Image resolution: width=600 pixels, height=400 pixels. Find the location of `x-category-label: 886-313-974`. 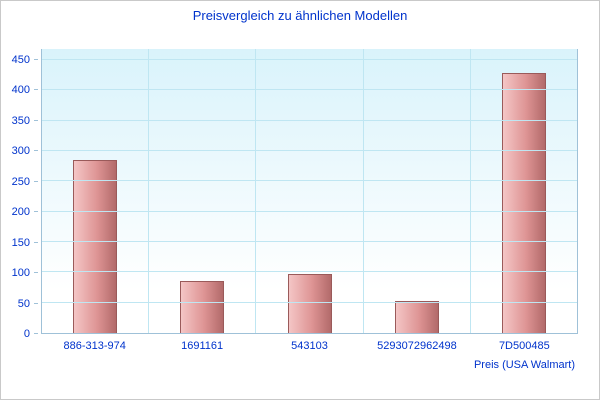

x-category-label: 886-313-974 is located at coordinates (94, 346).